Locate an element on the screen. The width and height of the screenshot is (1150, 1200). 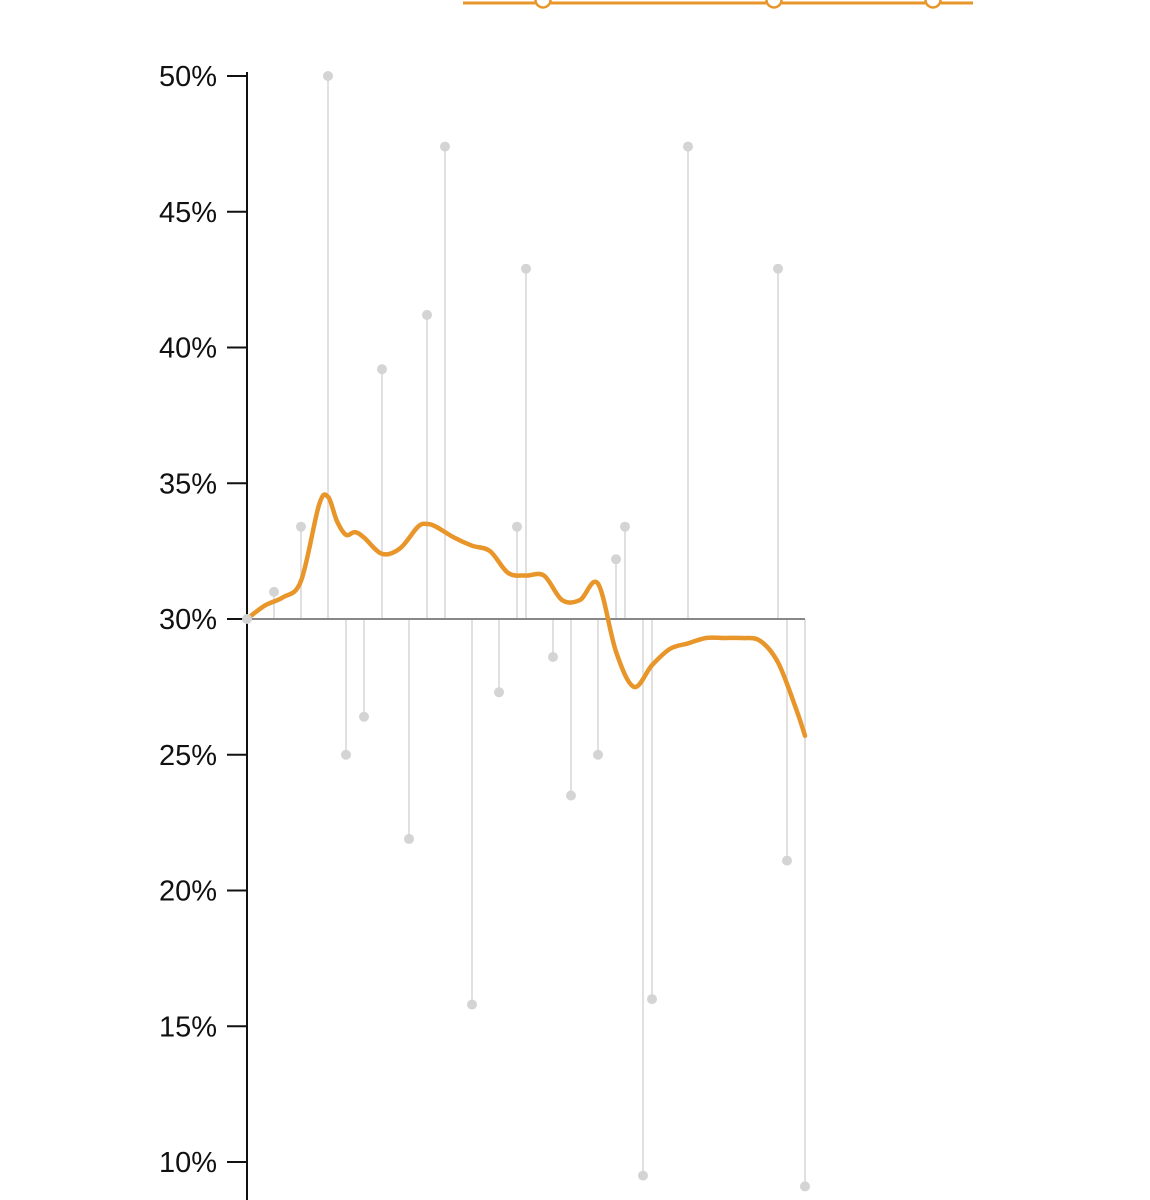
y-tick-label: 15% is located at coordinates (188, 1027).